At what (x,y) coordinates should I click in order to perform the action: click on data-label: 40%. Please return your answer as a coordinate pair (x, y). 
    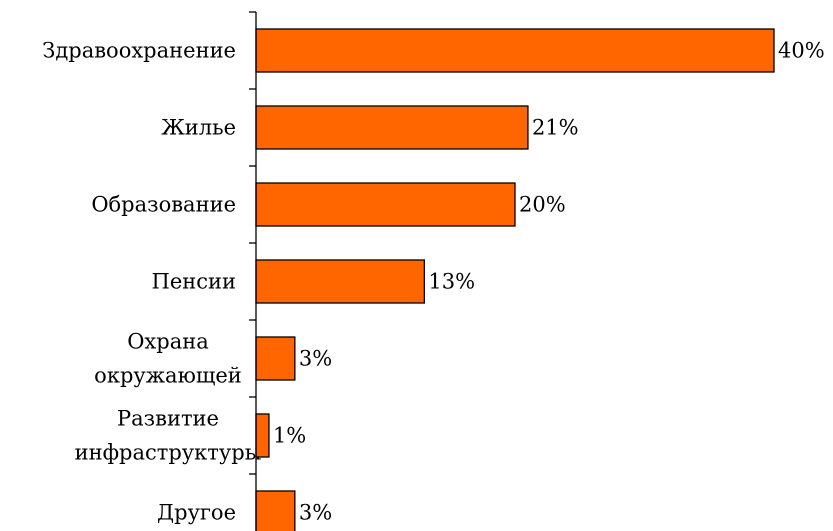
    Looking at the image, I should click on (801, 51).